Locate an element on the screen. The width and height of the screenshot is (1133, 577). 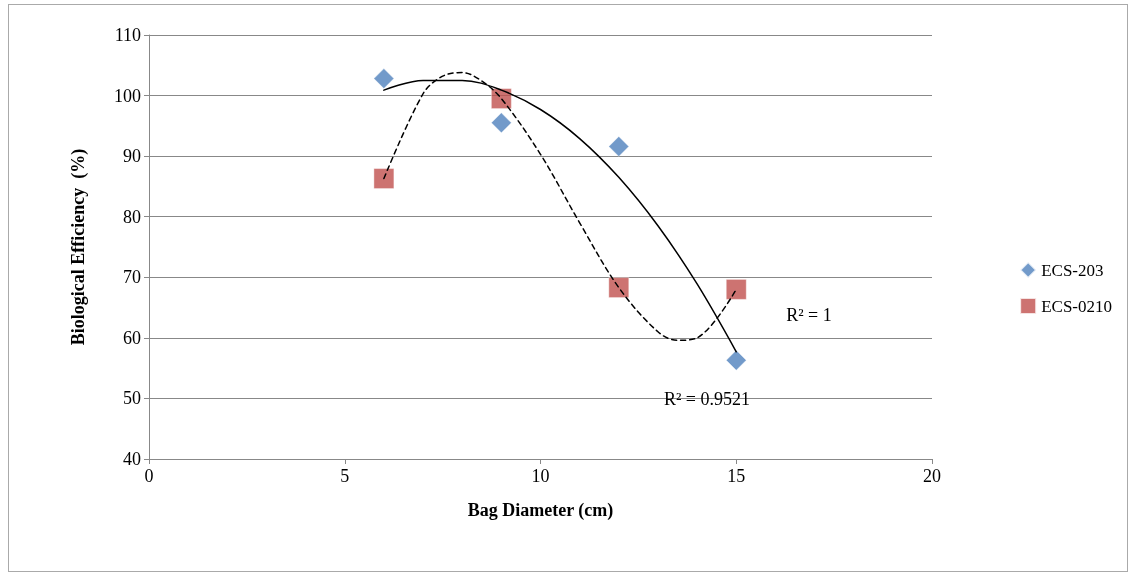
x-axis-title: Bag Diameter (cm) is located at coordinates (540, 510).